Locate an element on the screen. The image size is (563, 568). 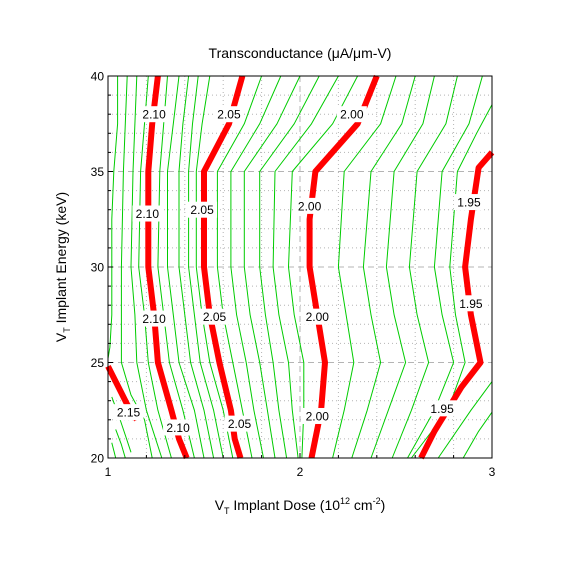
contour-label: 2.15 is located at coordinates (129, 413).